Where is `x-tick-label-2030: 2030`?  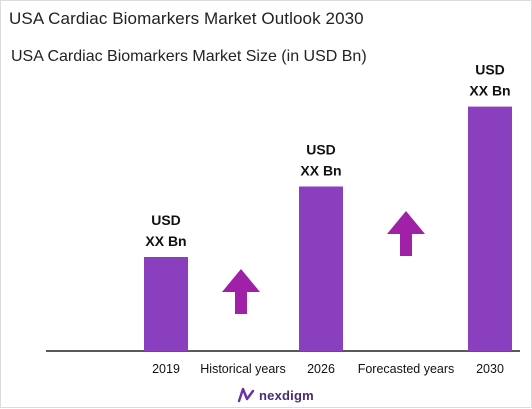 x-tick-label-2030: 2030 is located at coordinates (490, 369).